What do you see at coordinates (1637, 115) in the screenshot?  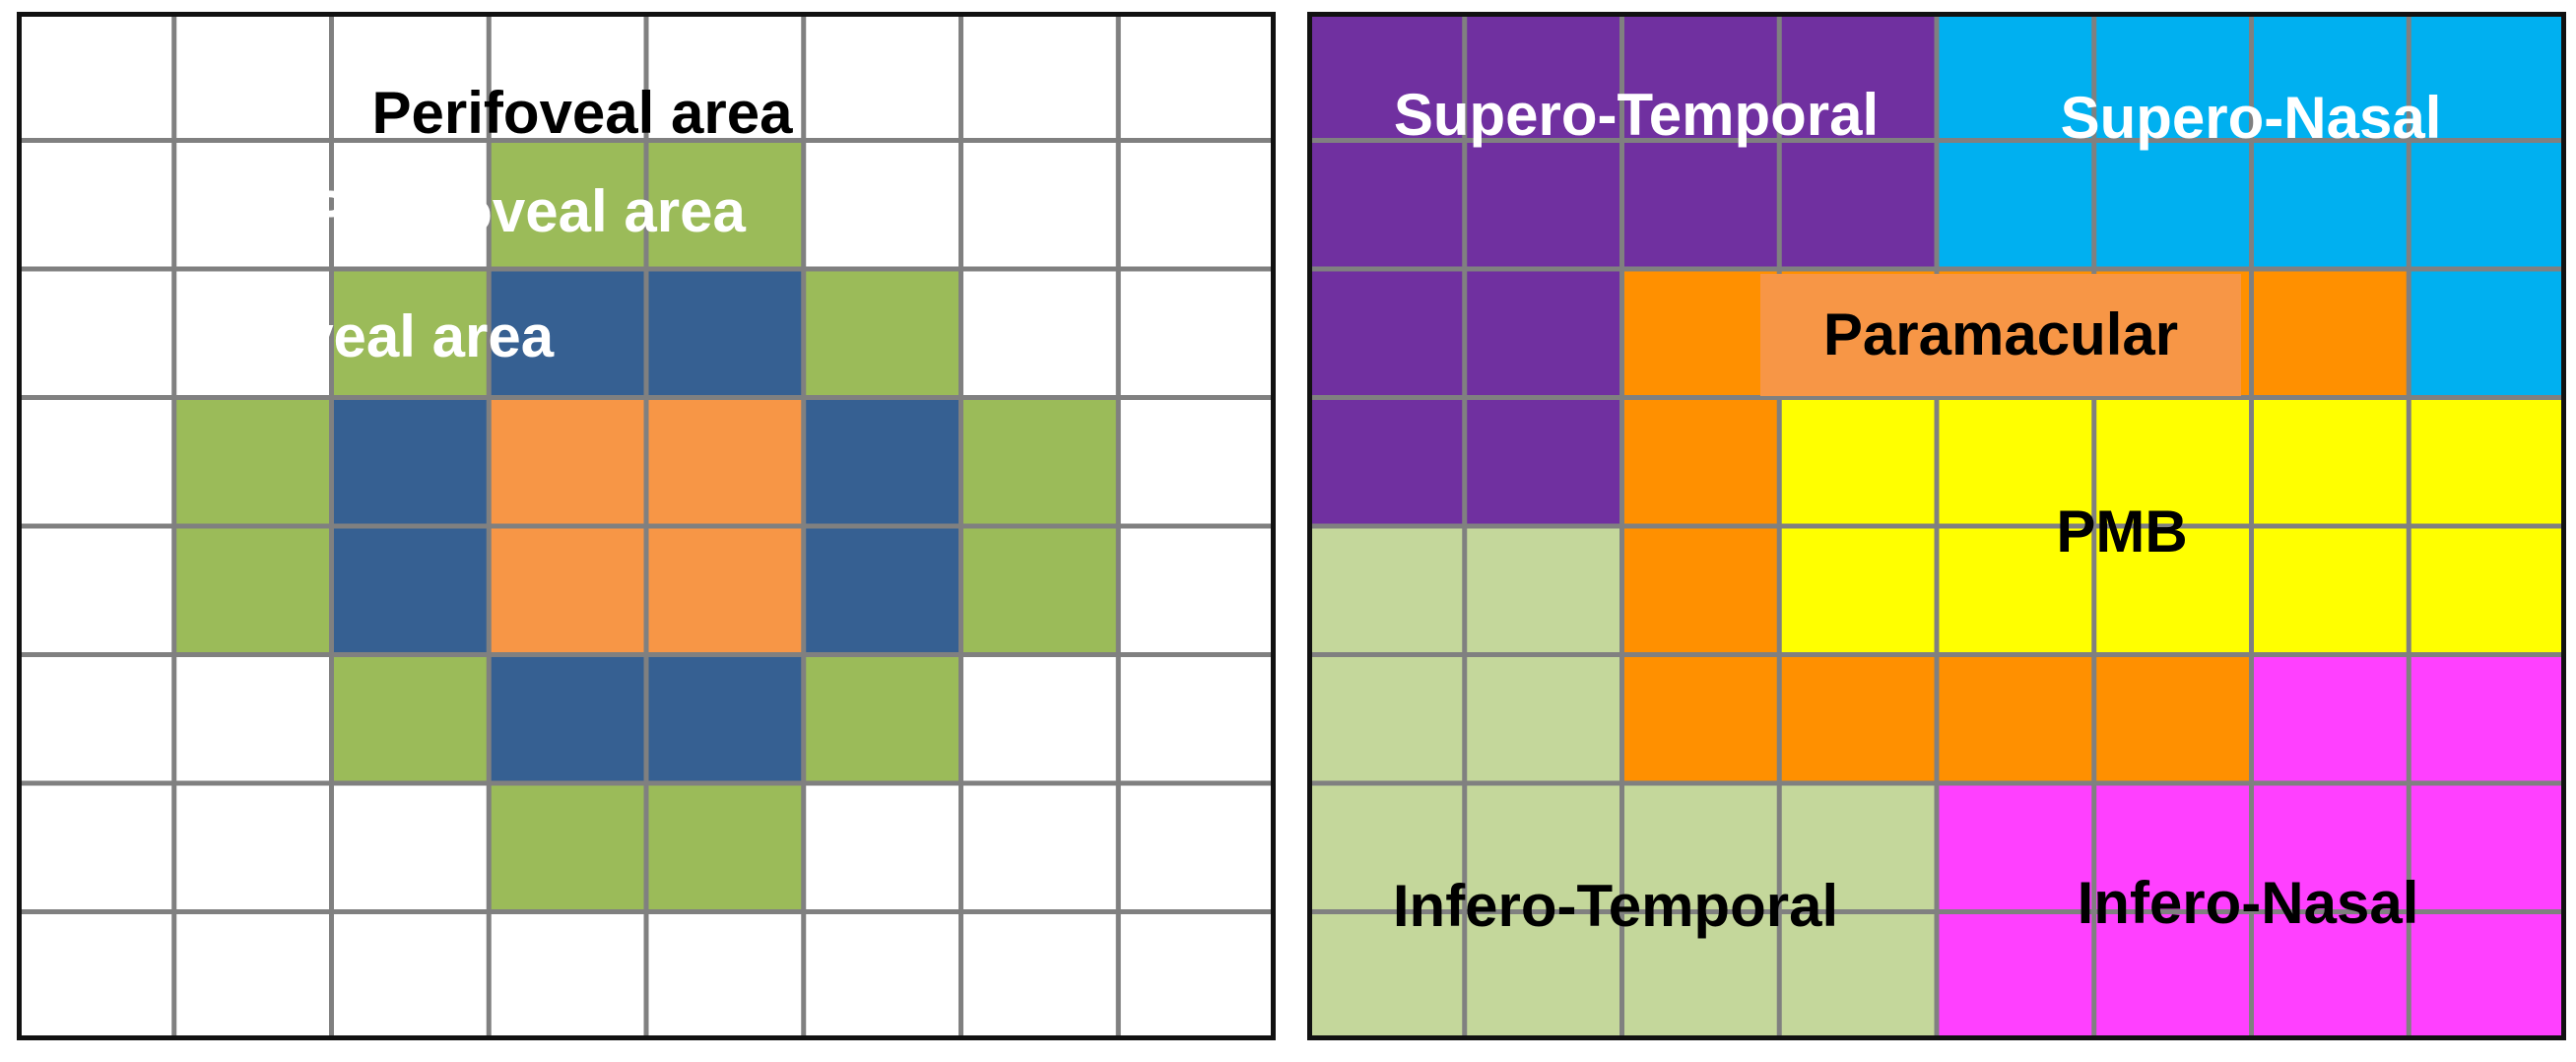 I see `supero-temporal-label: Supero-Temporal` at bounding box center [1637, 115].